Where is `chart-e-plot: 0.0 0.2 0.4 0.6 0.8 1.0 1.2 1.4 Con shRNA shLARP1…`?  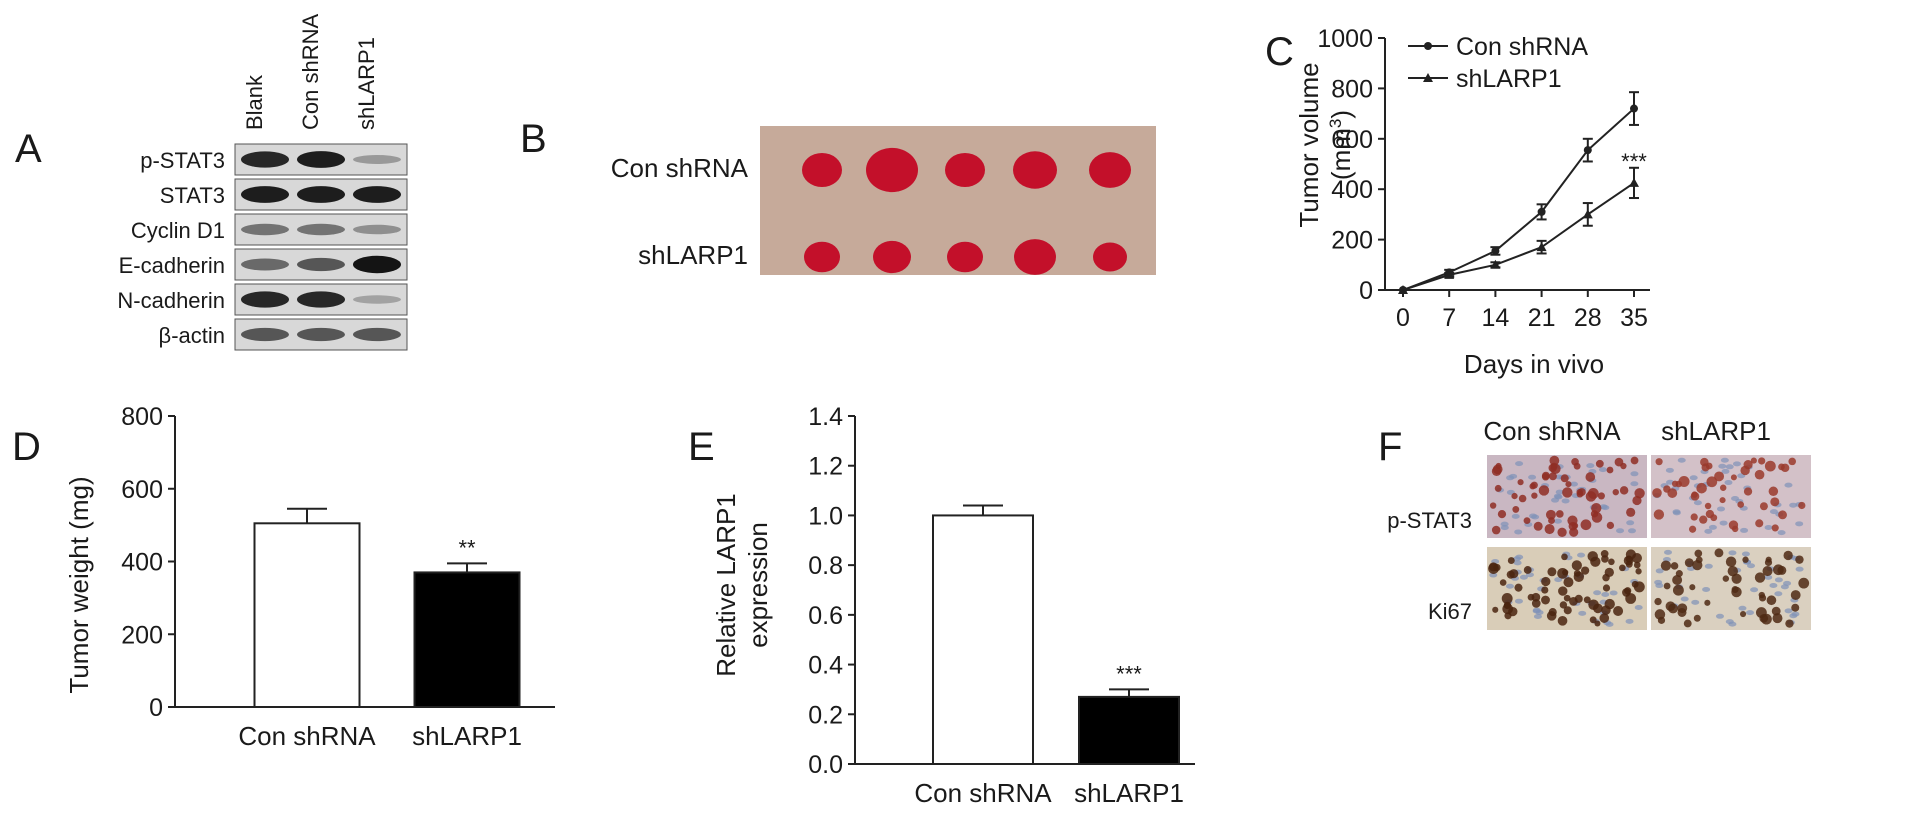
chart-e-plot: 0.0 0.2 0.4 0.6 0.8 1.0 1.2 1.4 Con shRNA shLARP1… is located at coordinates (1001, 605).